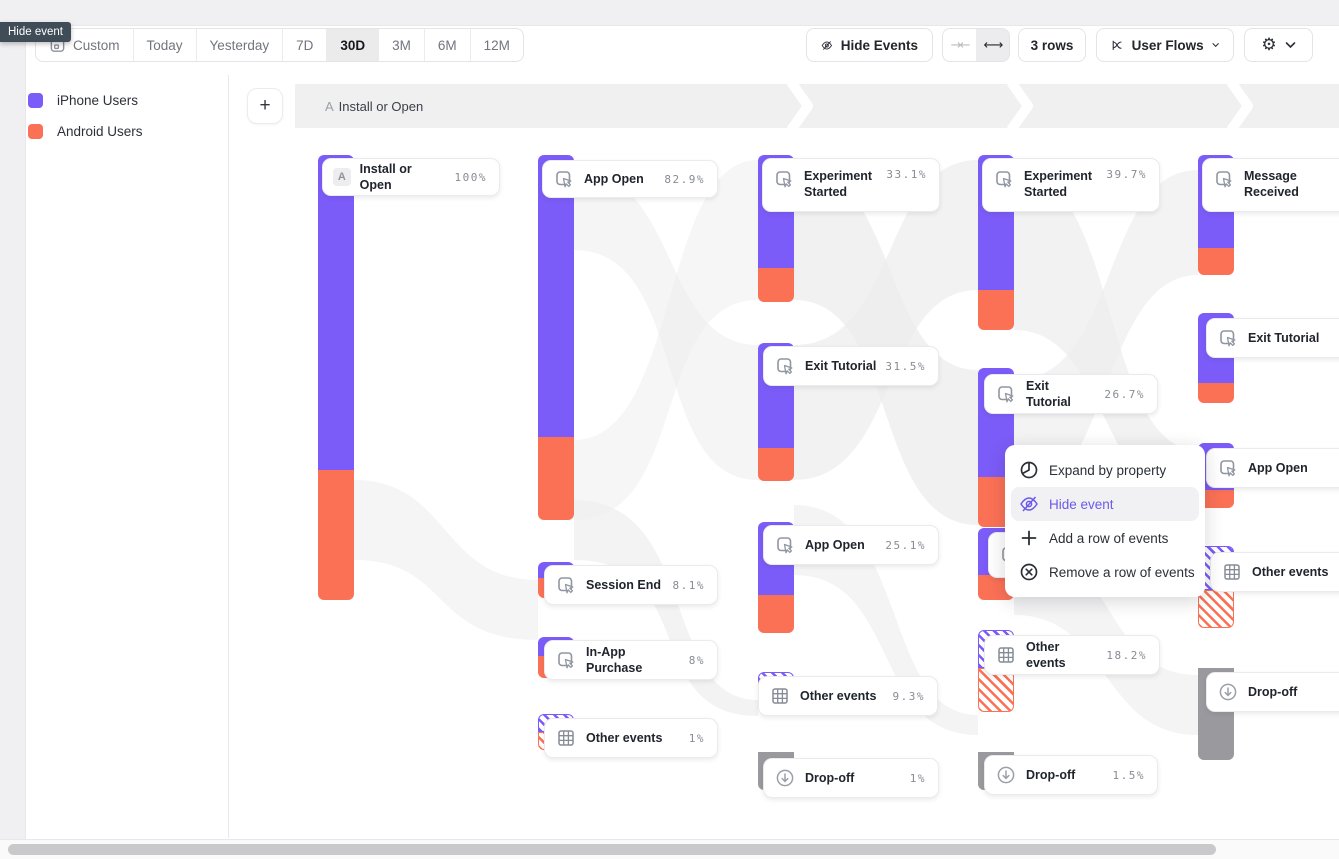 Image resolution: width=1339 pixels, height=859 pixels. What do you see at coordinates (1071, 775) in the screenshot?
I see `event-card-drop-off: Drop-off 1.5%` at bounding box center [1071, 775].